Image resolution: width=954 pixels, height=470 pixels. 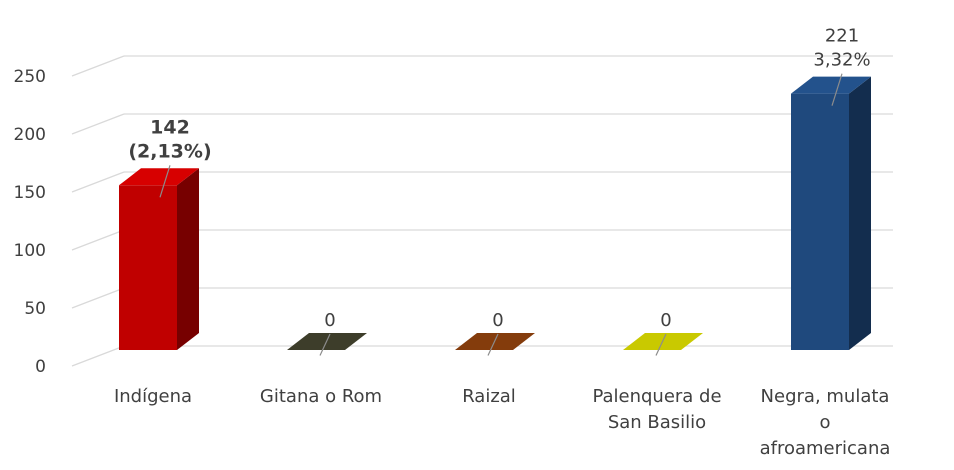 I want to click on category-label-3-line-1: San Basilio, so click(x=657, y=422).